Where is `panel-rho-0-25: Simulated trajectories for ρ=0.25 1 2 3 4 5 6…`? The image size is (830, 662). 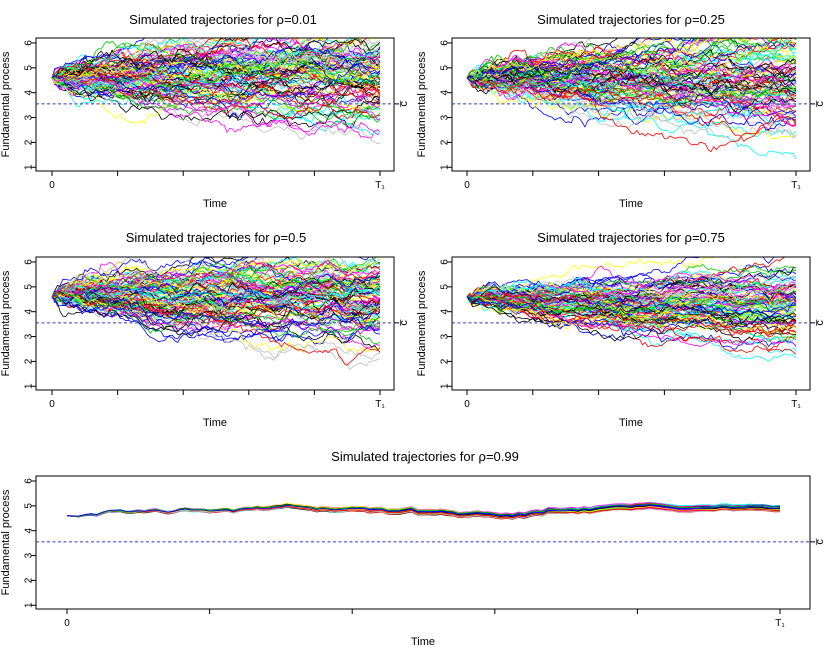
panel-rho-0-25: Simulated trajectories for ρ=0.25 1 2 3 4 5 6… is located at coordinates (621, 111).